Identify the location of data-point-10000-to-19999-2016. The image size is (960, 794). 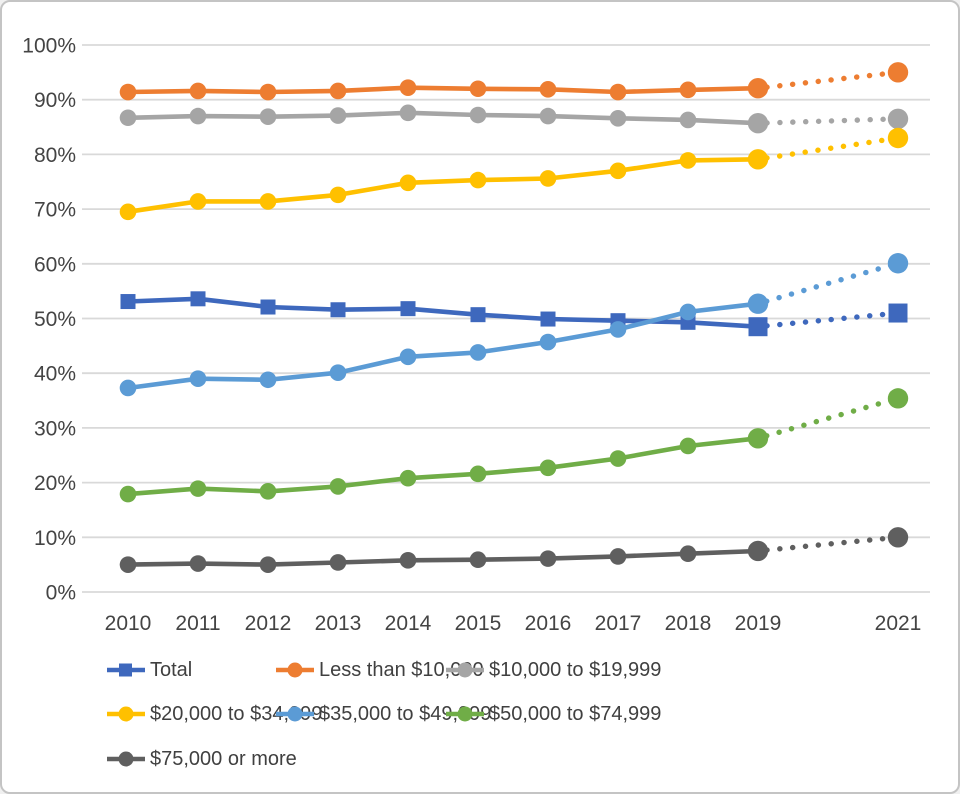
(548, 116).